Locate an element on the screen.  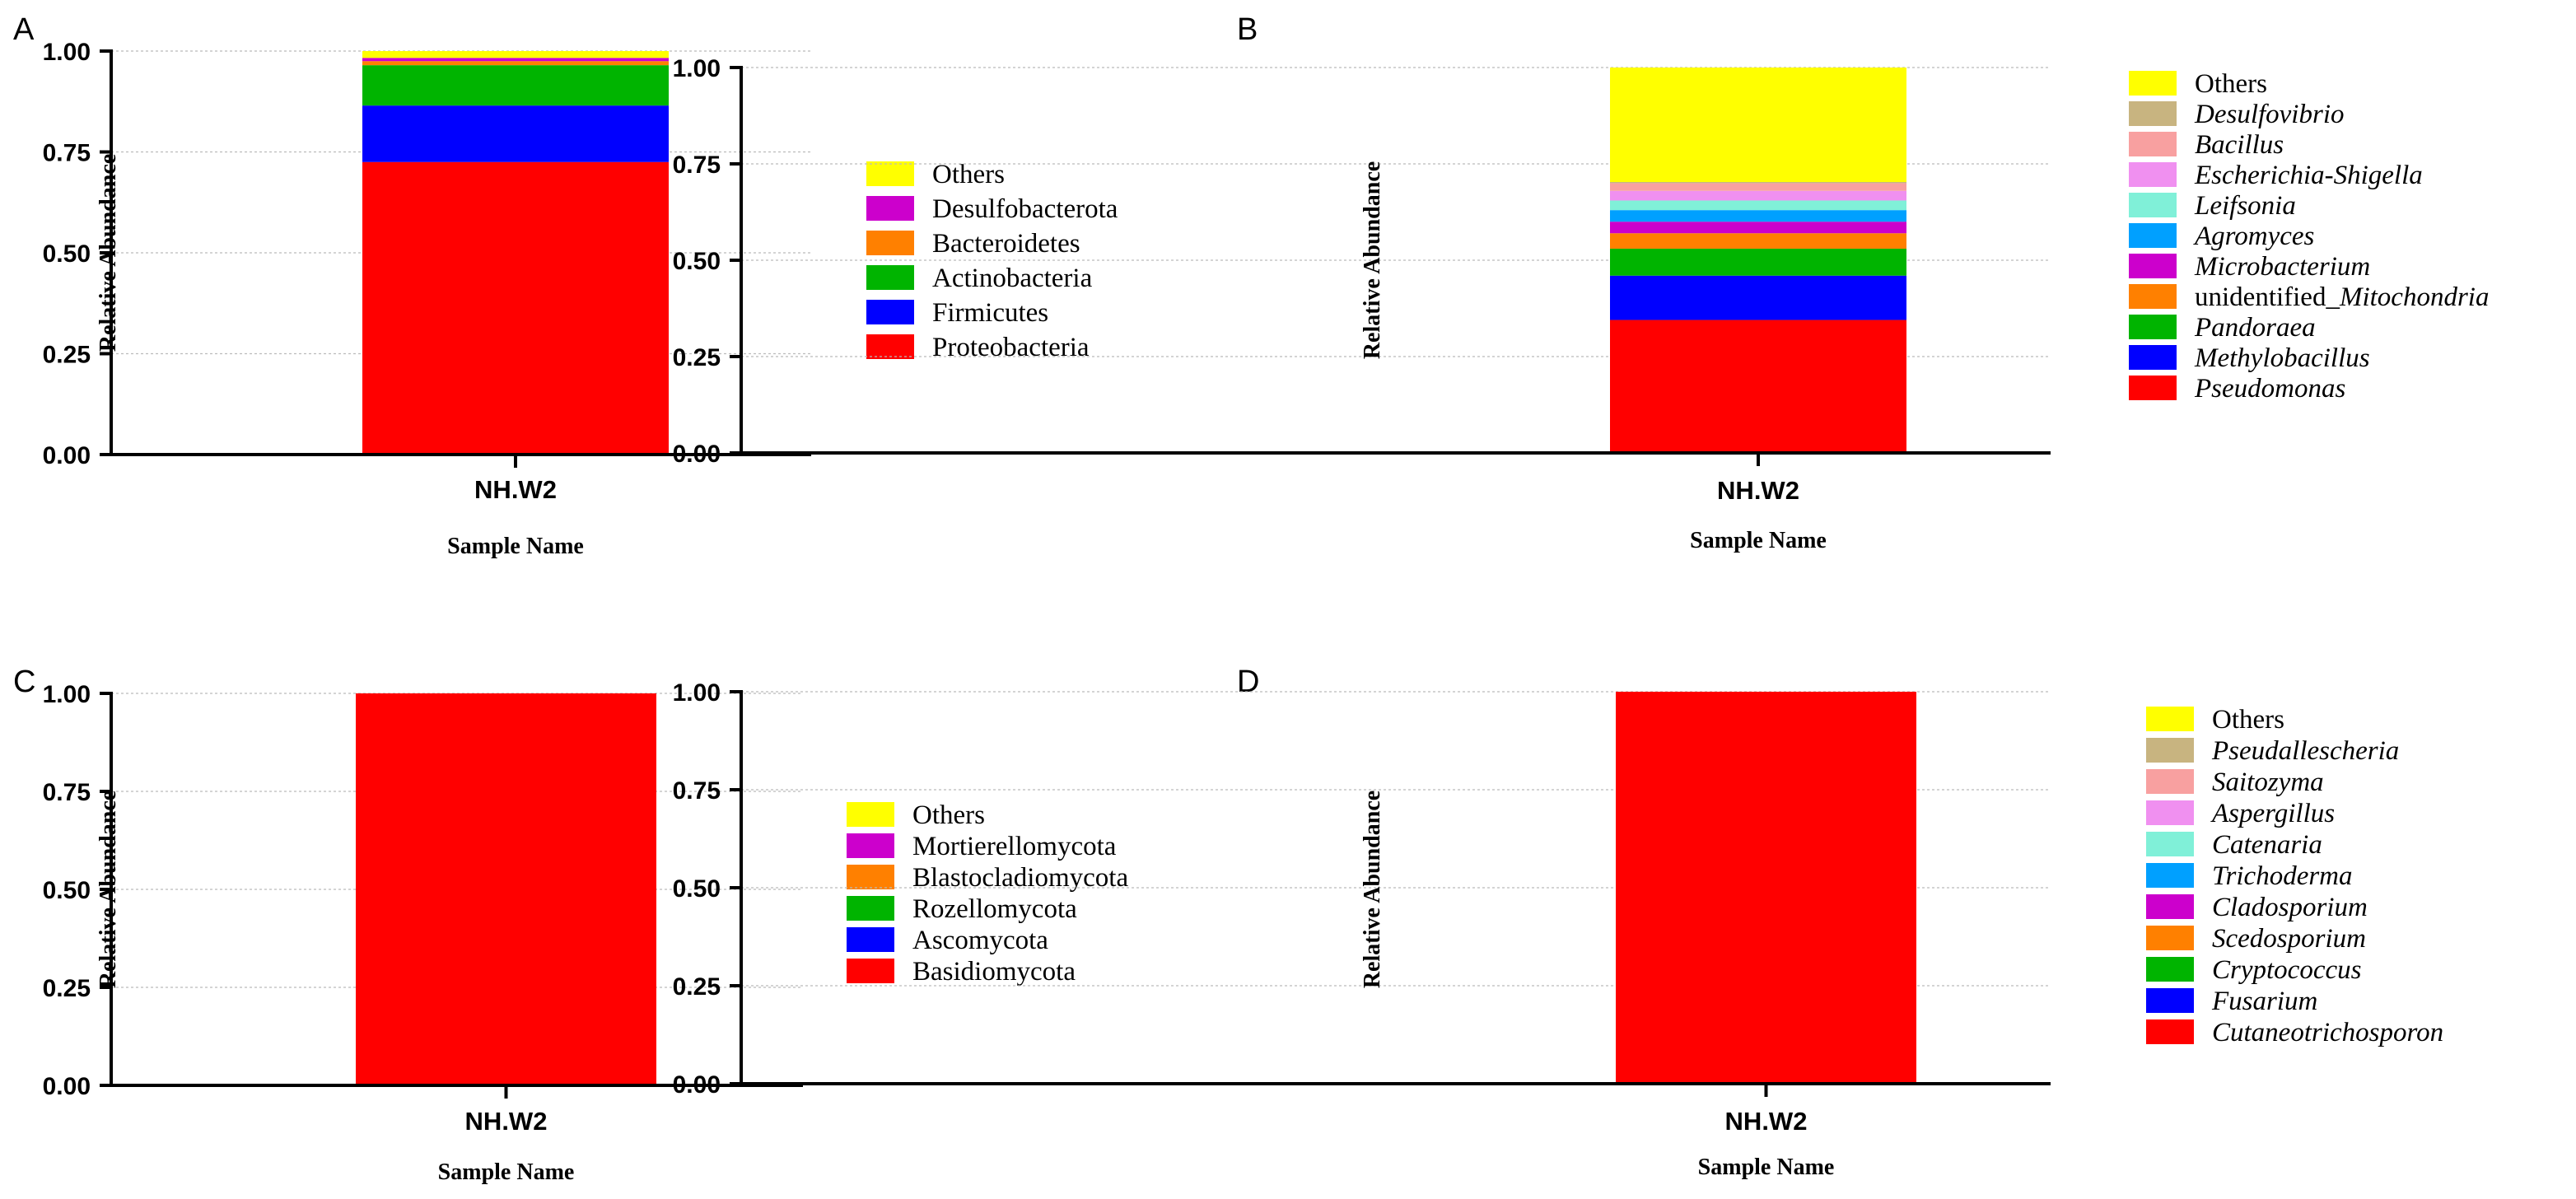
legend-label: Fusarium is located at coordinates (2264, 1001).